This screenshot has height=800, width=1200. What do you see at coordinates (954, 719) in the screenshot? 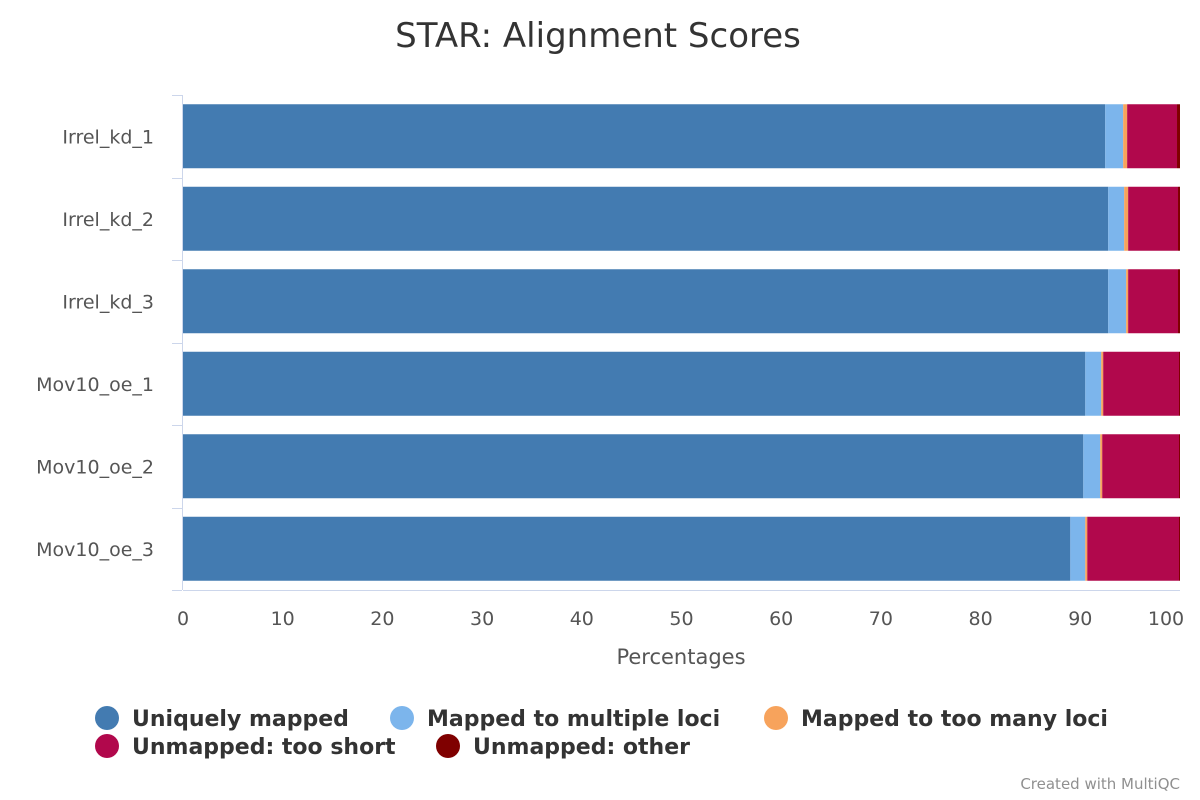
I see `legend-item-label: Mapped to too many loci` at bounding box center [954, 719].